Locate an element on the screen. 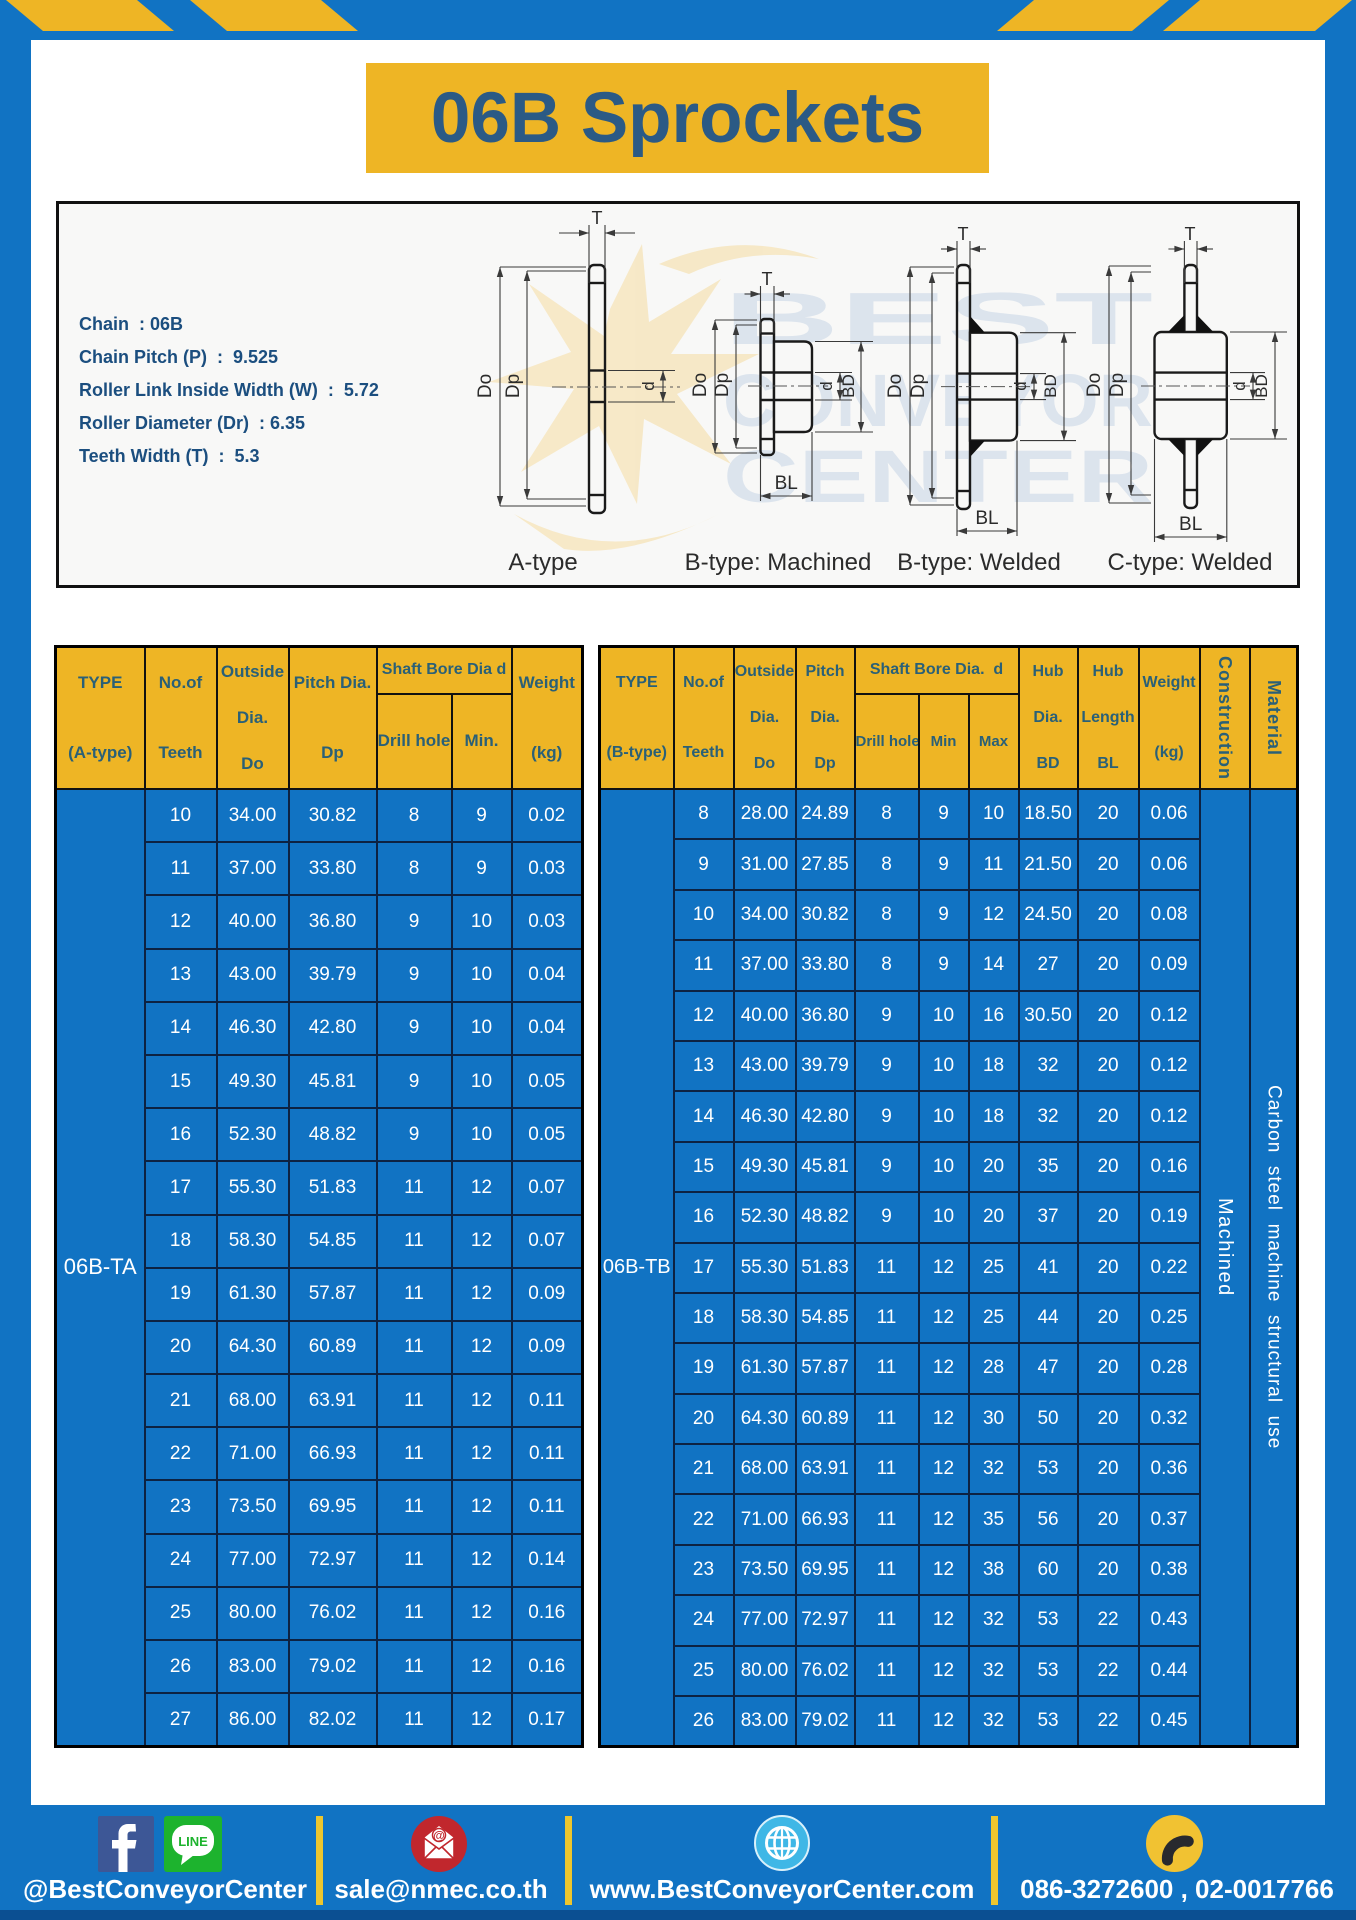 Image resolution: width=1356 pixels, height=1920 pixels. svg-text: CENTER is located at coordinates (938, 476).